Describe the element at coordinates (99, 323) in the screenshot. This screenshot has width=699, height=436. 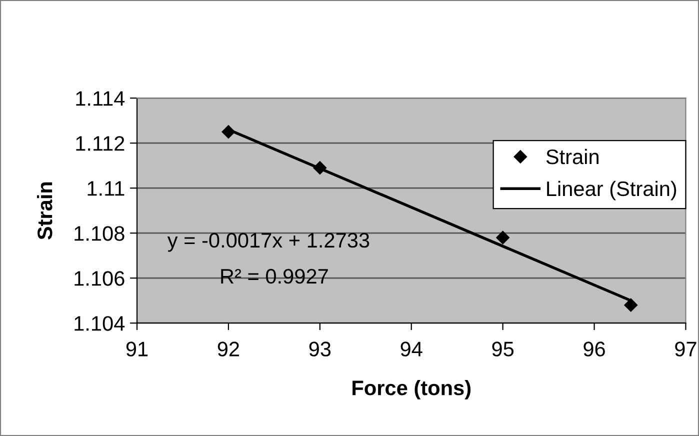
I see `y-tick-label: 1.104` at that location.